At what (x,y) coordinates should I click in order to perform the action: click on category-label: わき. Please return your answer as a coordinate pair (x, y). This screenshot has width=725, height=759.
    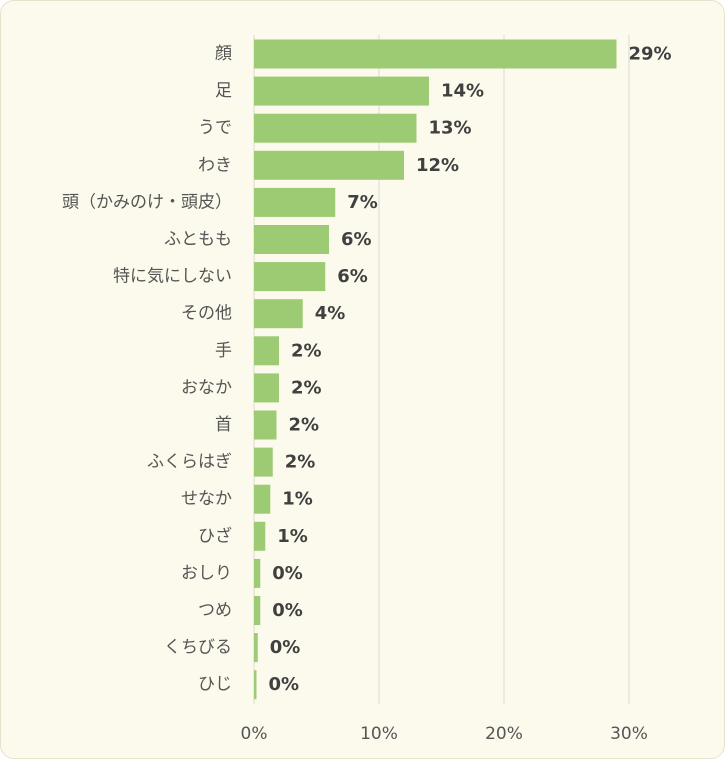
    Looking at the image, I should click on (215, 165).